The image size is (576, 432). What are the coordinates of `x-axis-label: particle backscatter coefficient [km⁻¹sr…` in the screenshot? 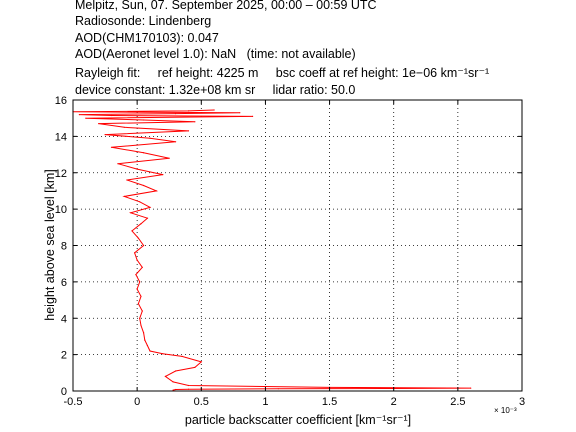 It's located at (298, 420).